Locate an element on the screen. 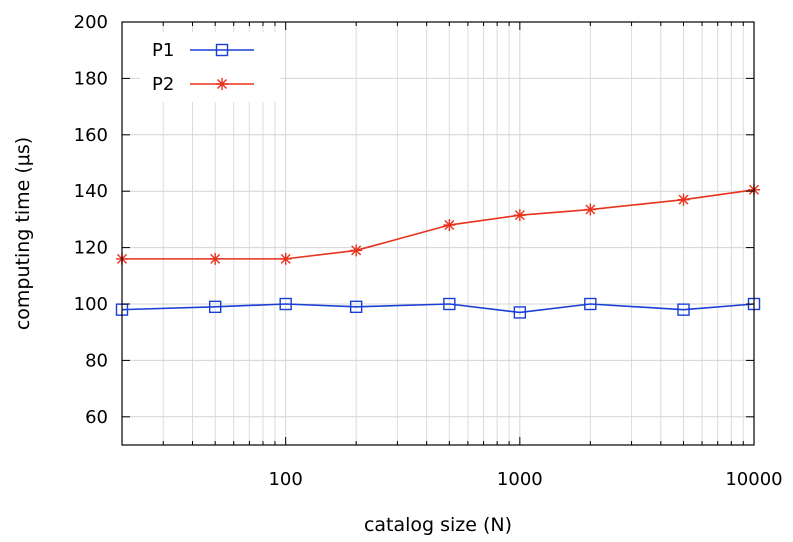 The image size is (793, 542). y-tick-label: 180 is located at coordinates (91, 78).